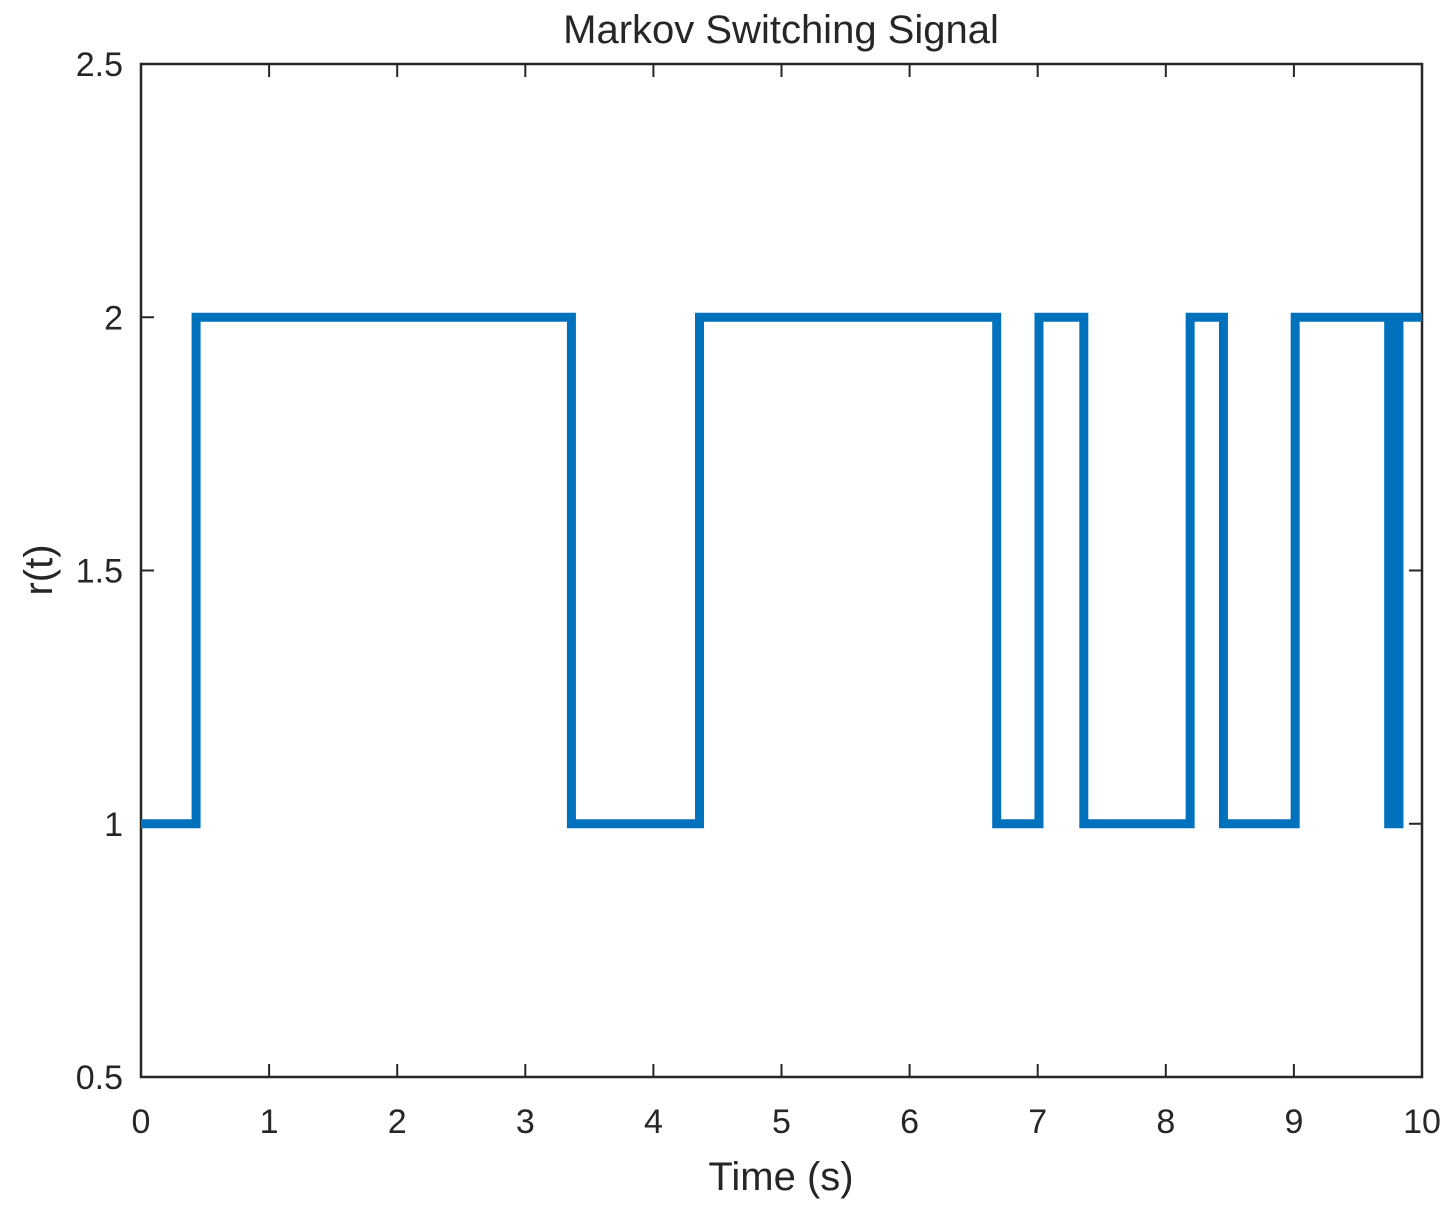  What do you see at coordinates (1422, 1122) in the screenshot?
I see `x-tick-label: 10` at bounding box center [1422, 1122].